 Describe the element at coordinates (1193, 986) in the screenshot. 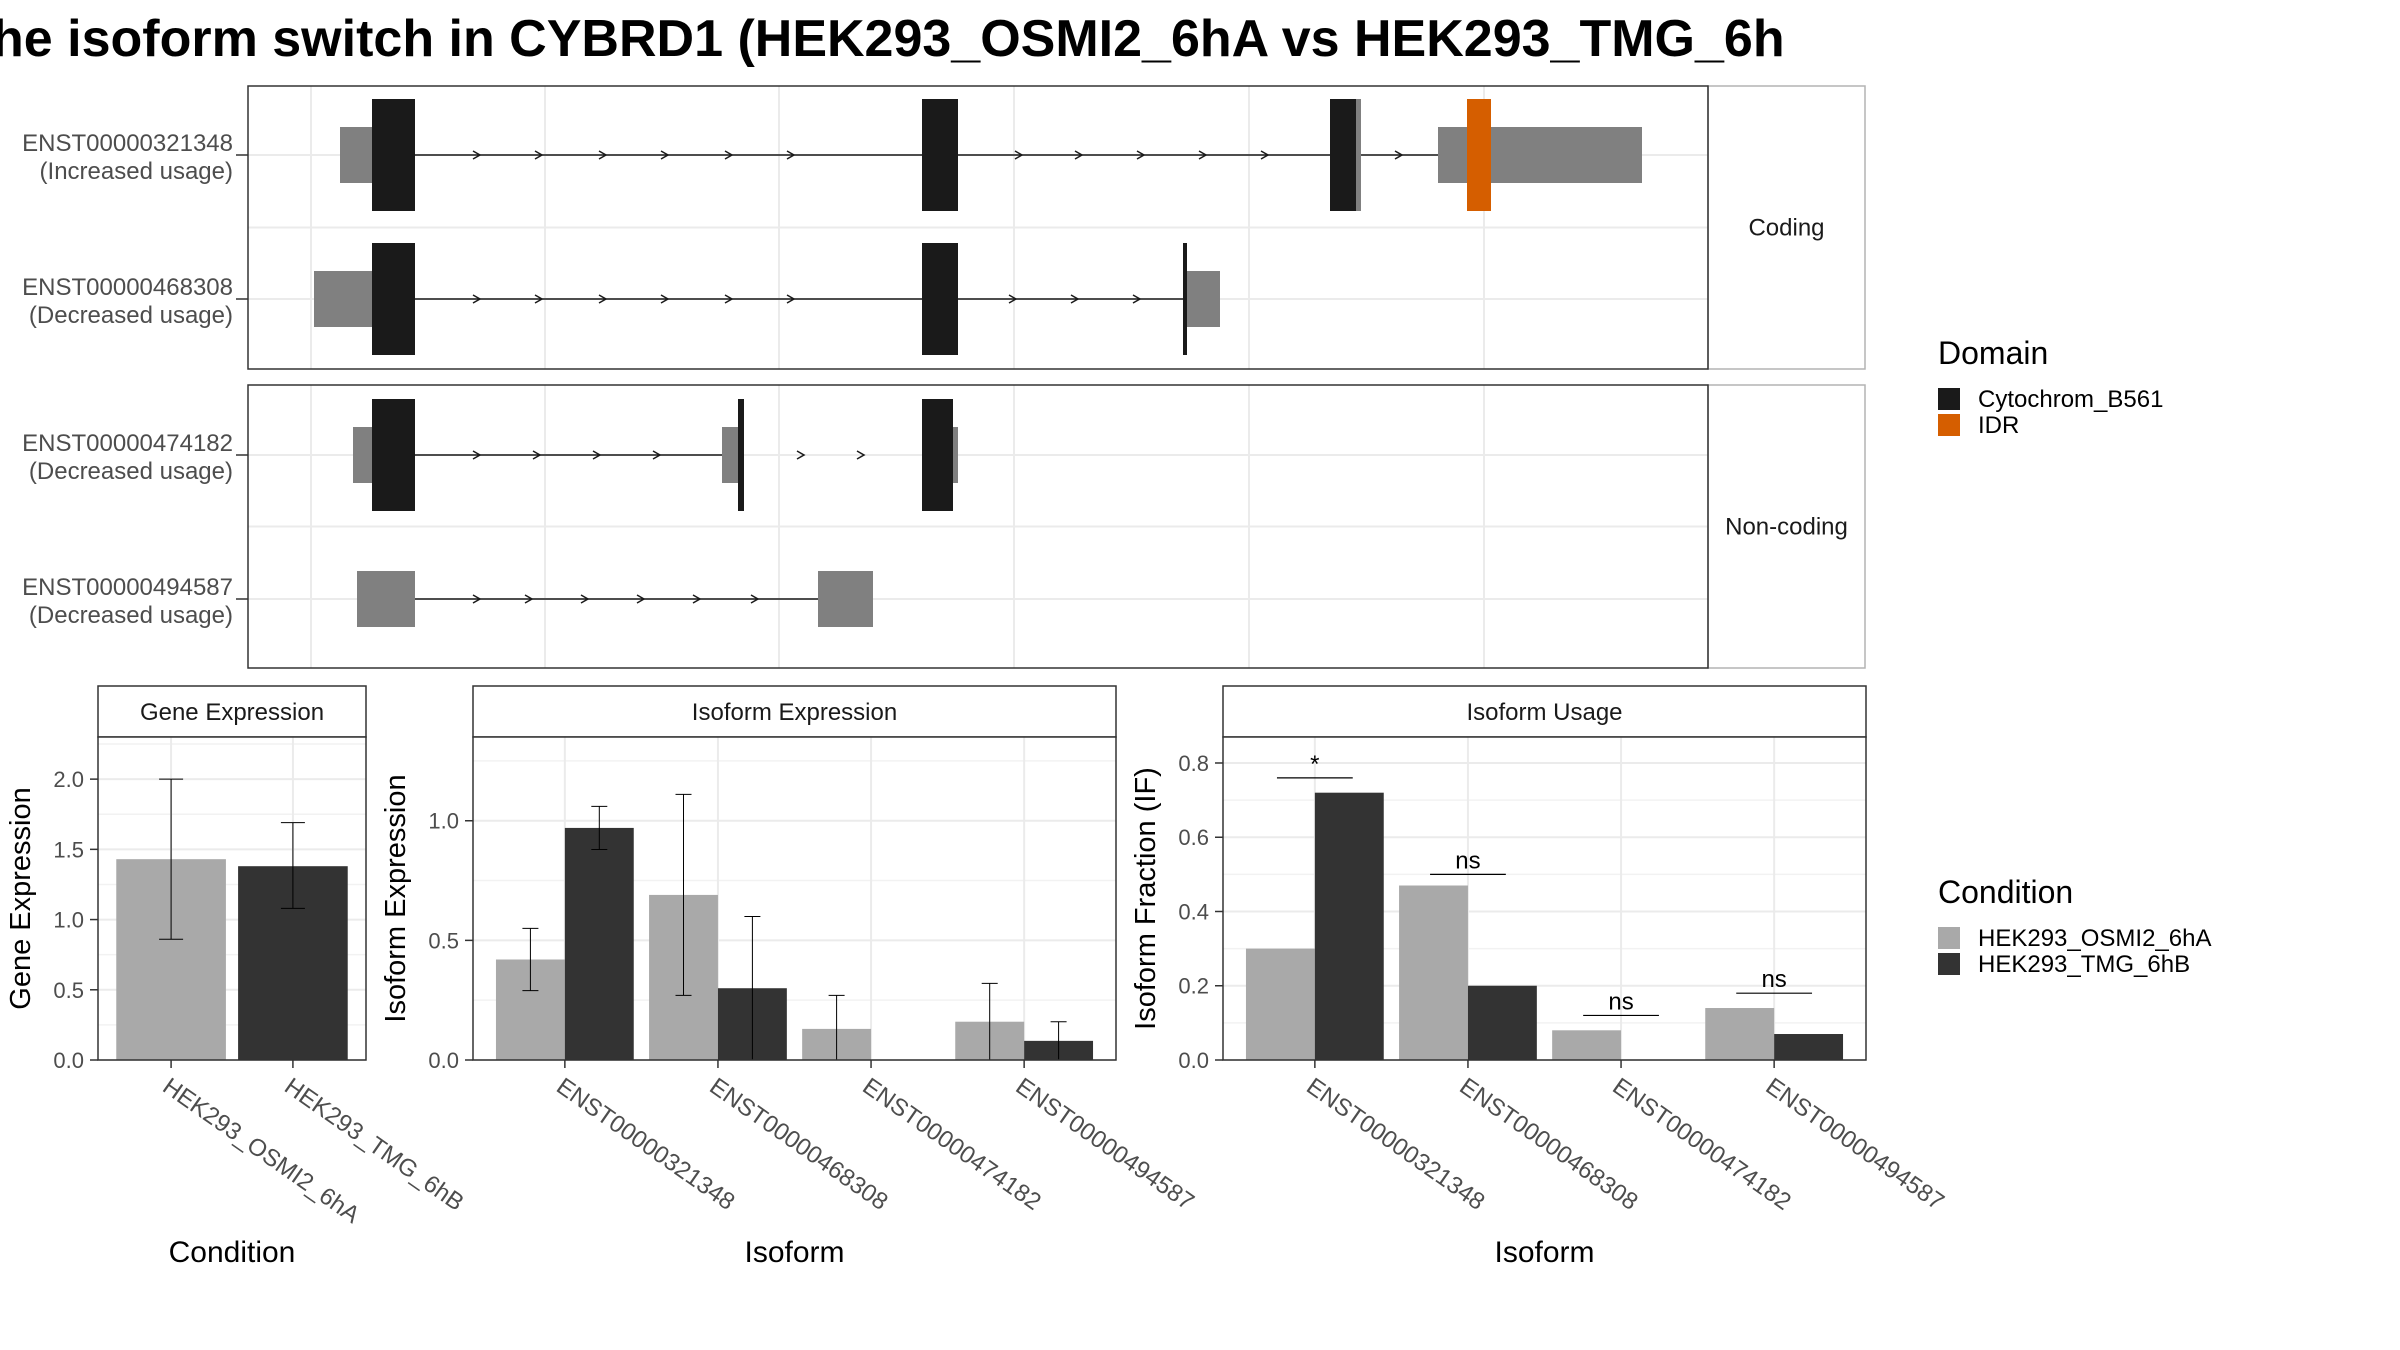

I see `y-tick-label: 0.2` at that location.